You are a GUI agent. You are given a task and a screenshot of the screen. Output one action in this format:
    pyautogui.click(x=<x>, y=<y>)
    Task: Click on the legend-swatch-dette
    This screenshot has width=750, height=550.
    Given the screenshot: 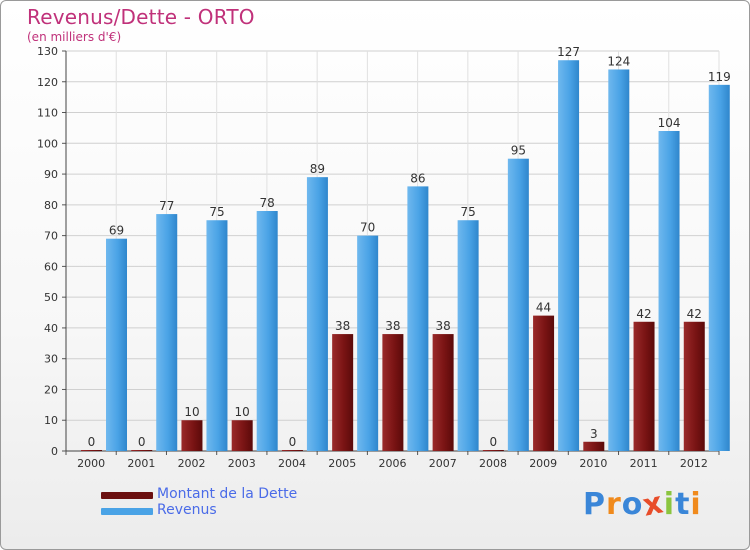 What is the action you would take?
    pyautogui.click(x=127, y=495)
    